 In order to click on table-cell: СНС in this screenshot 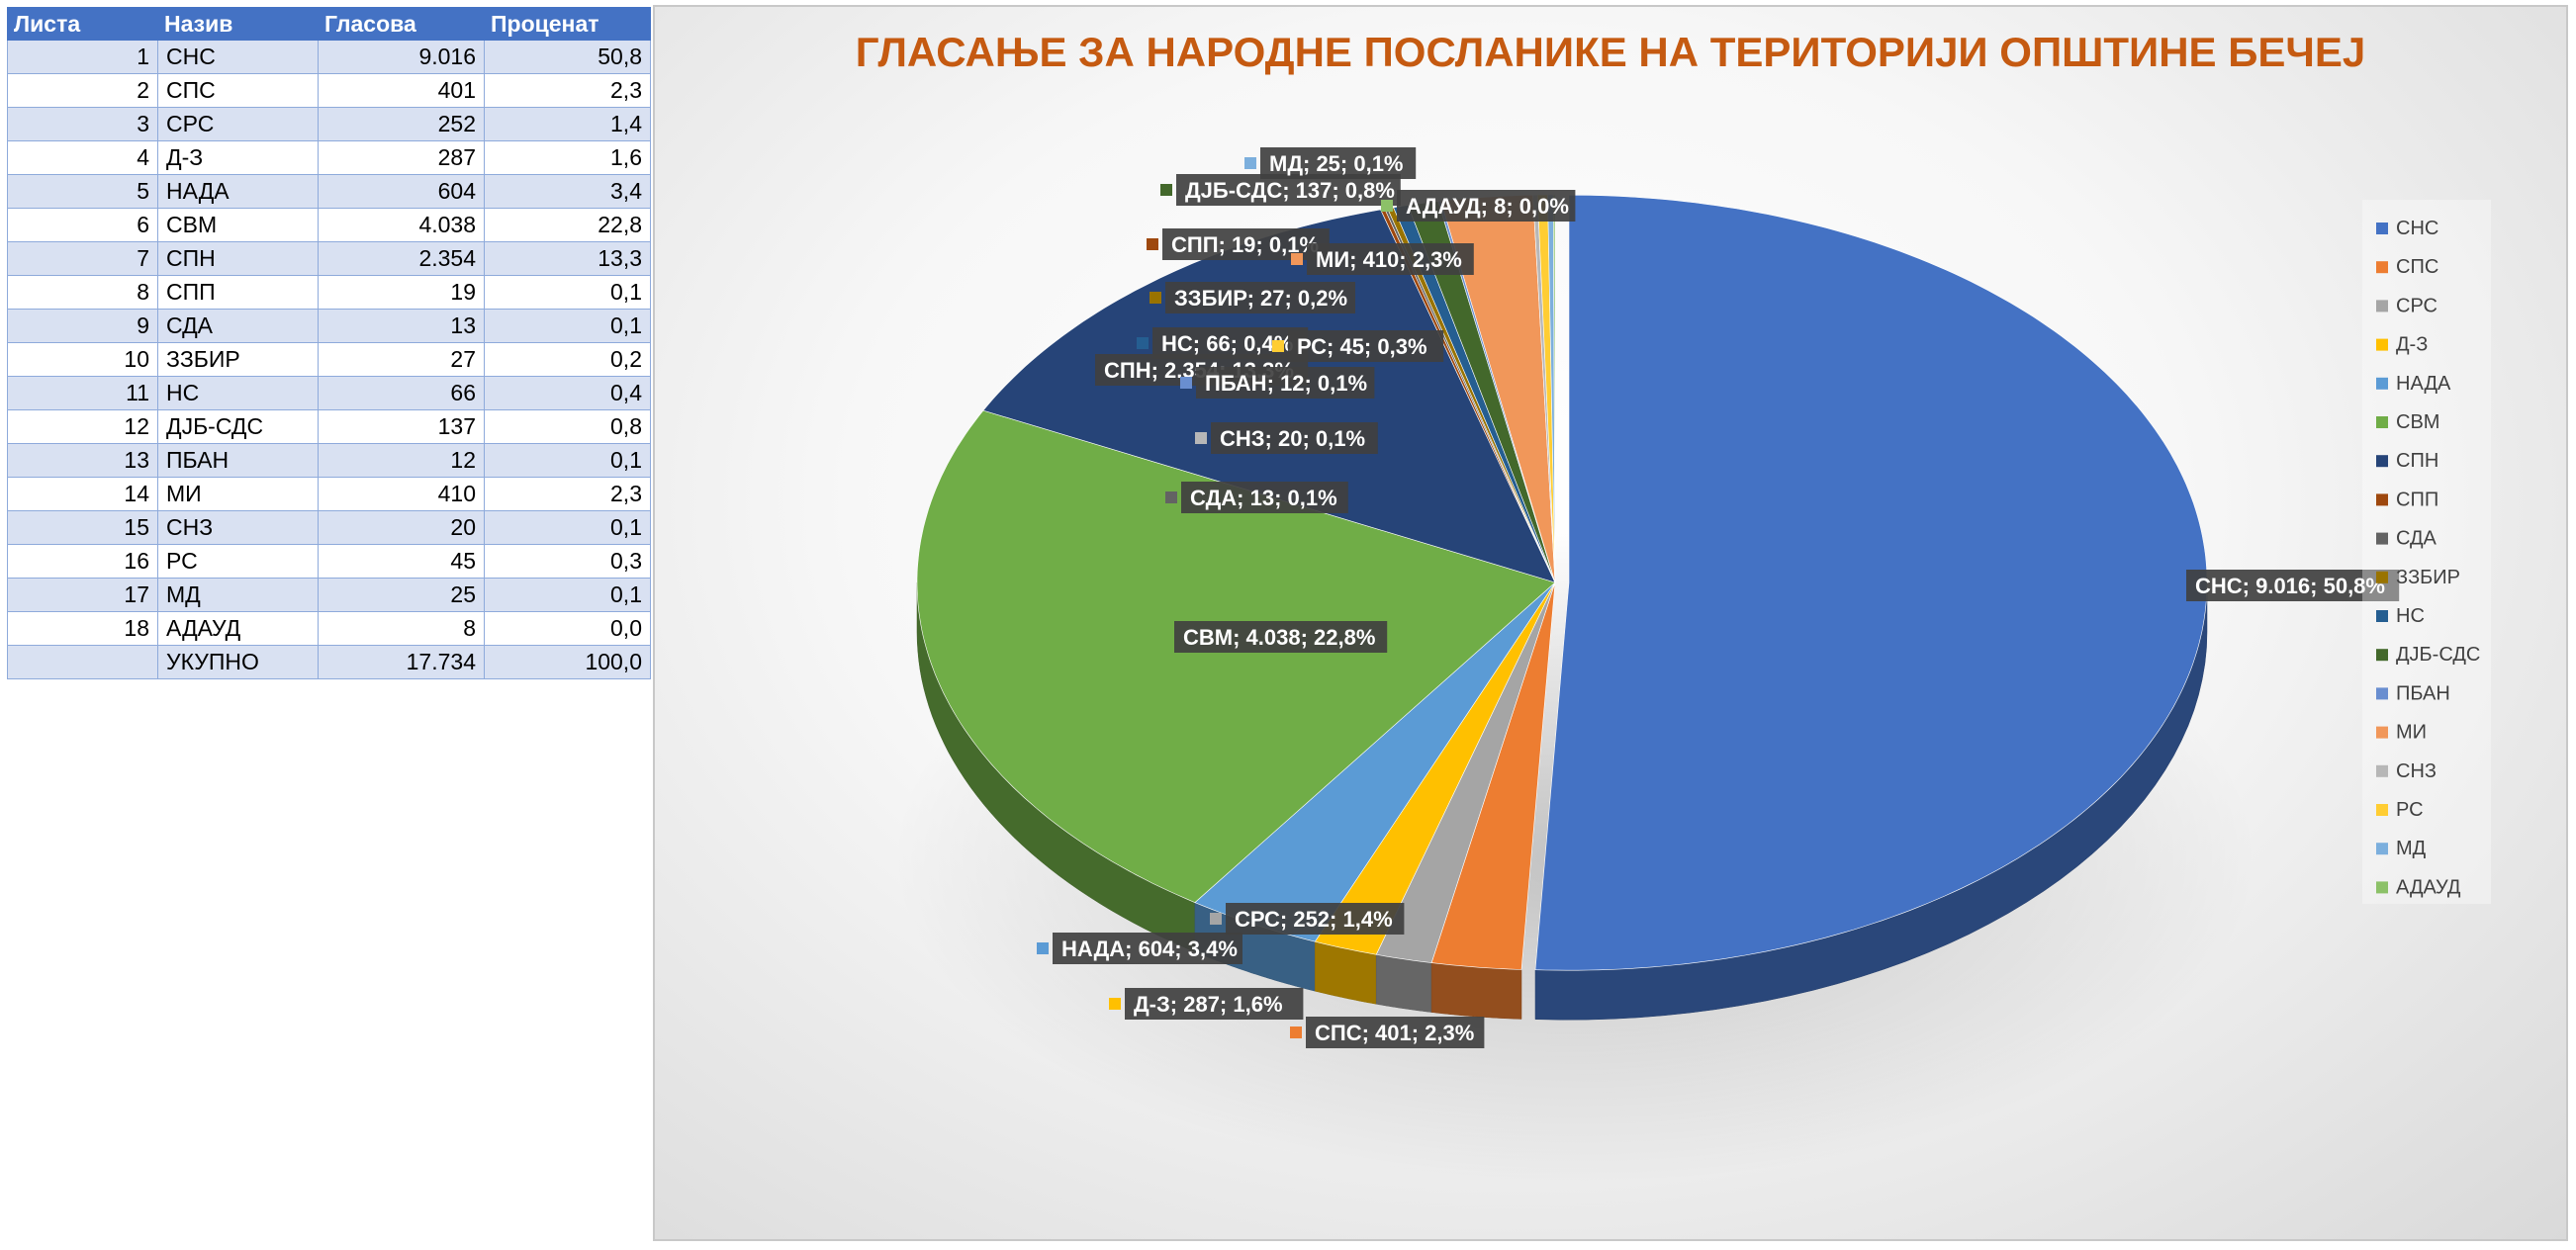, I will do `click(238, 57)`.